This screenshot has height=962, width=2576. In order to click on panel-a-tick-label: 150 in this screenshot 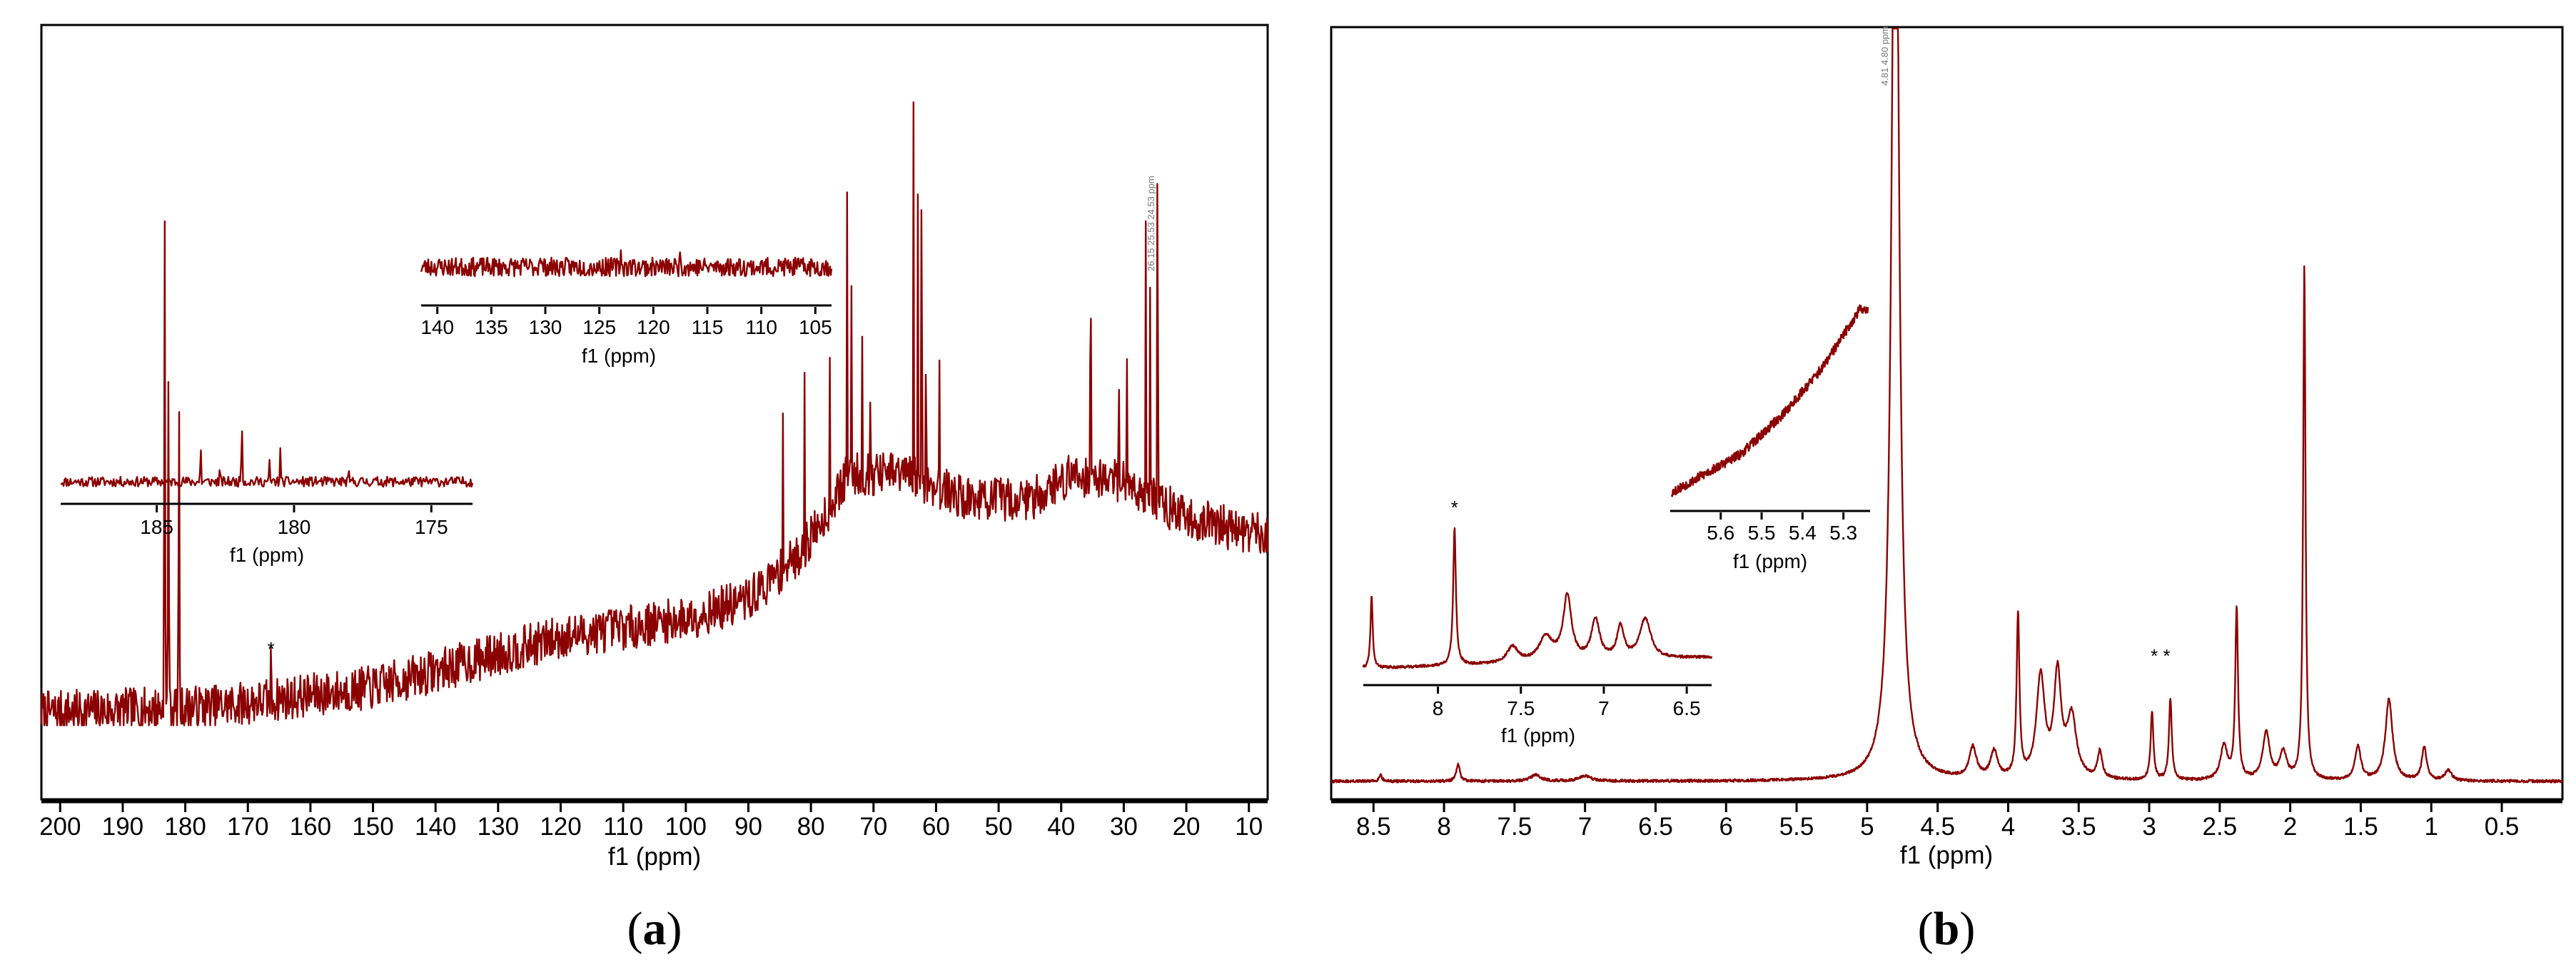, I will do `click(372, 827)`.